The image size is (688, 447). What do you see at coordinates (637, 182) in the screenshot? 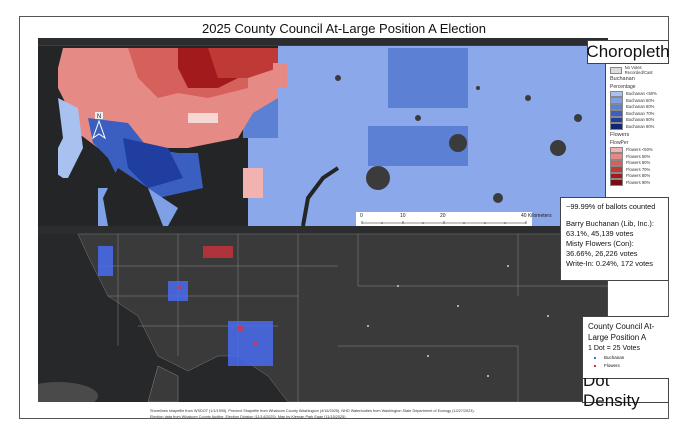
I see `legend-item: Flowers 90%` at bounding box center [637, 182].